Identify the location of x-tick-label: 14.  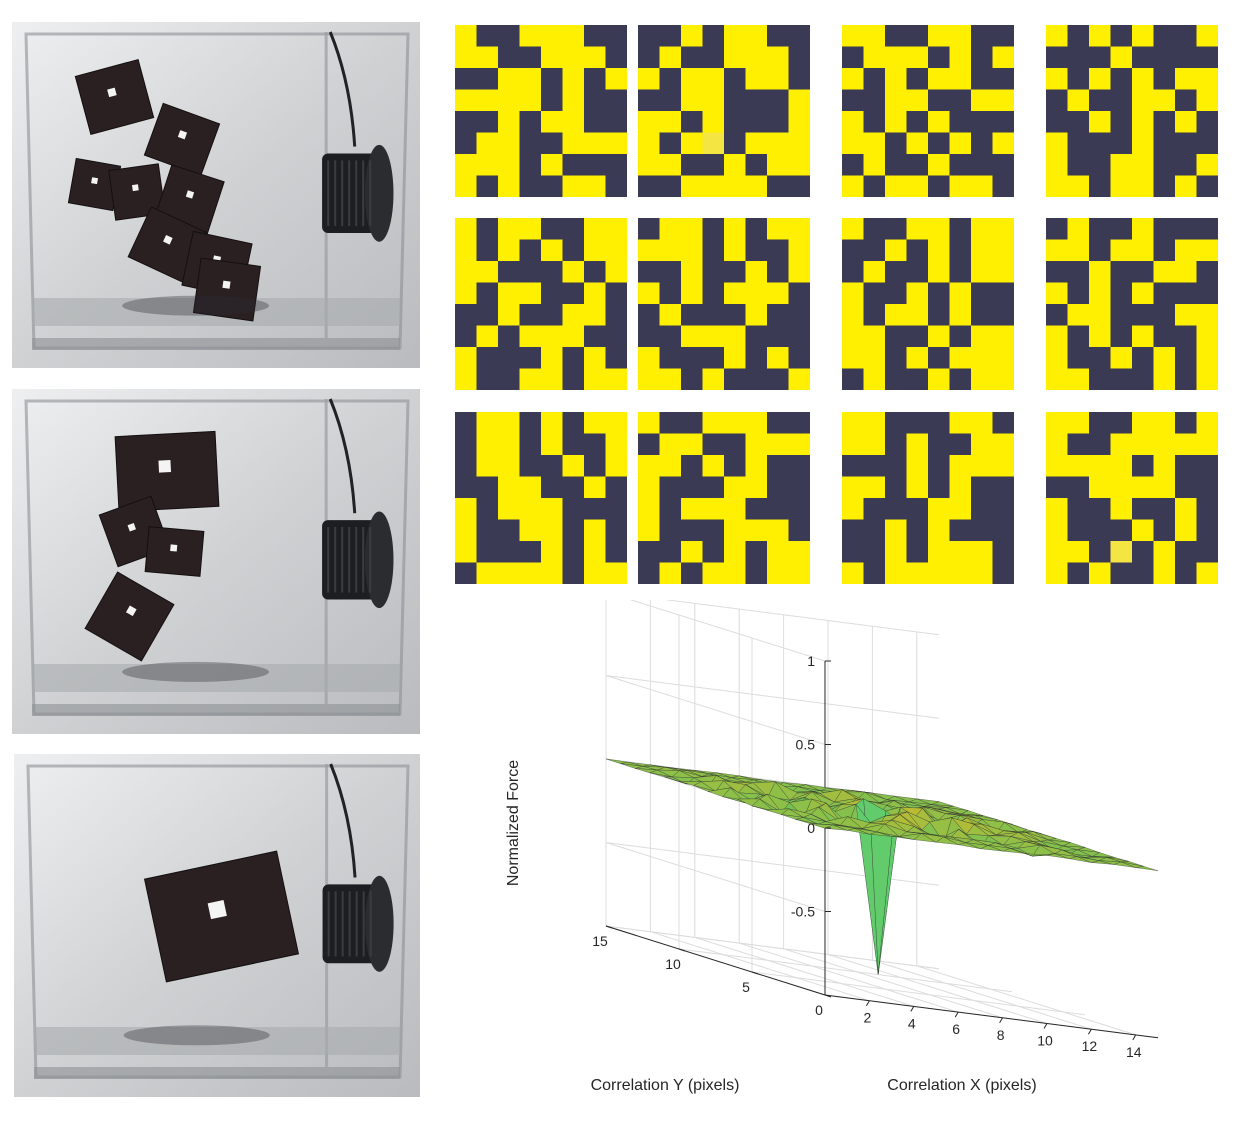
(1134, 1052).